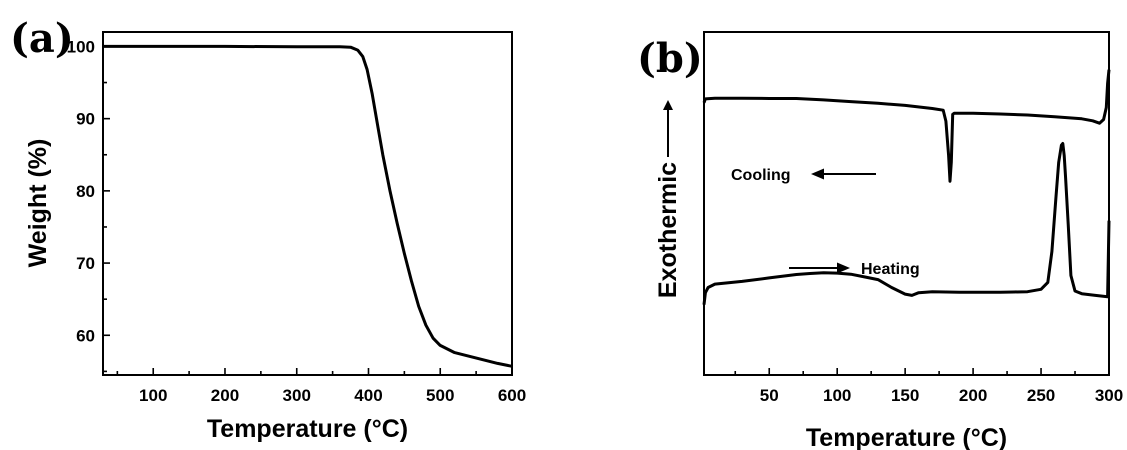  I want to click on panel-b-cooling-curve, so click(906, 126).